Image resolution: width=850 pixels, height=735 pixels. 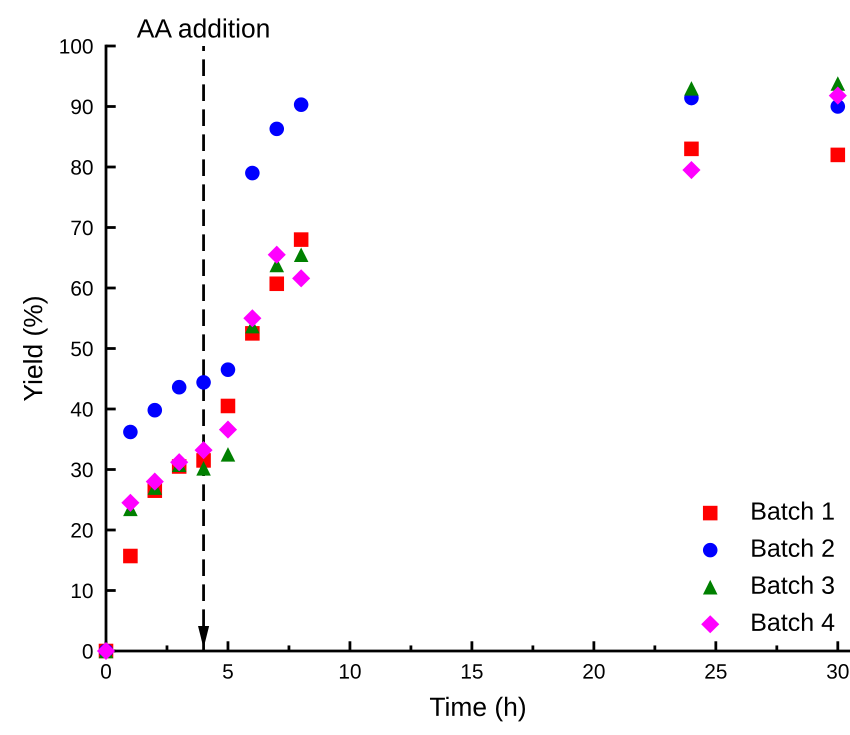 I want to click on y-tick-label: 70, so click(x=82, y=228).